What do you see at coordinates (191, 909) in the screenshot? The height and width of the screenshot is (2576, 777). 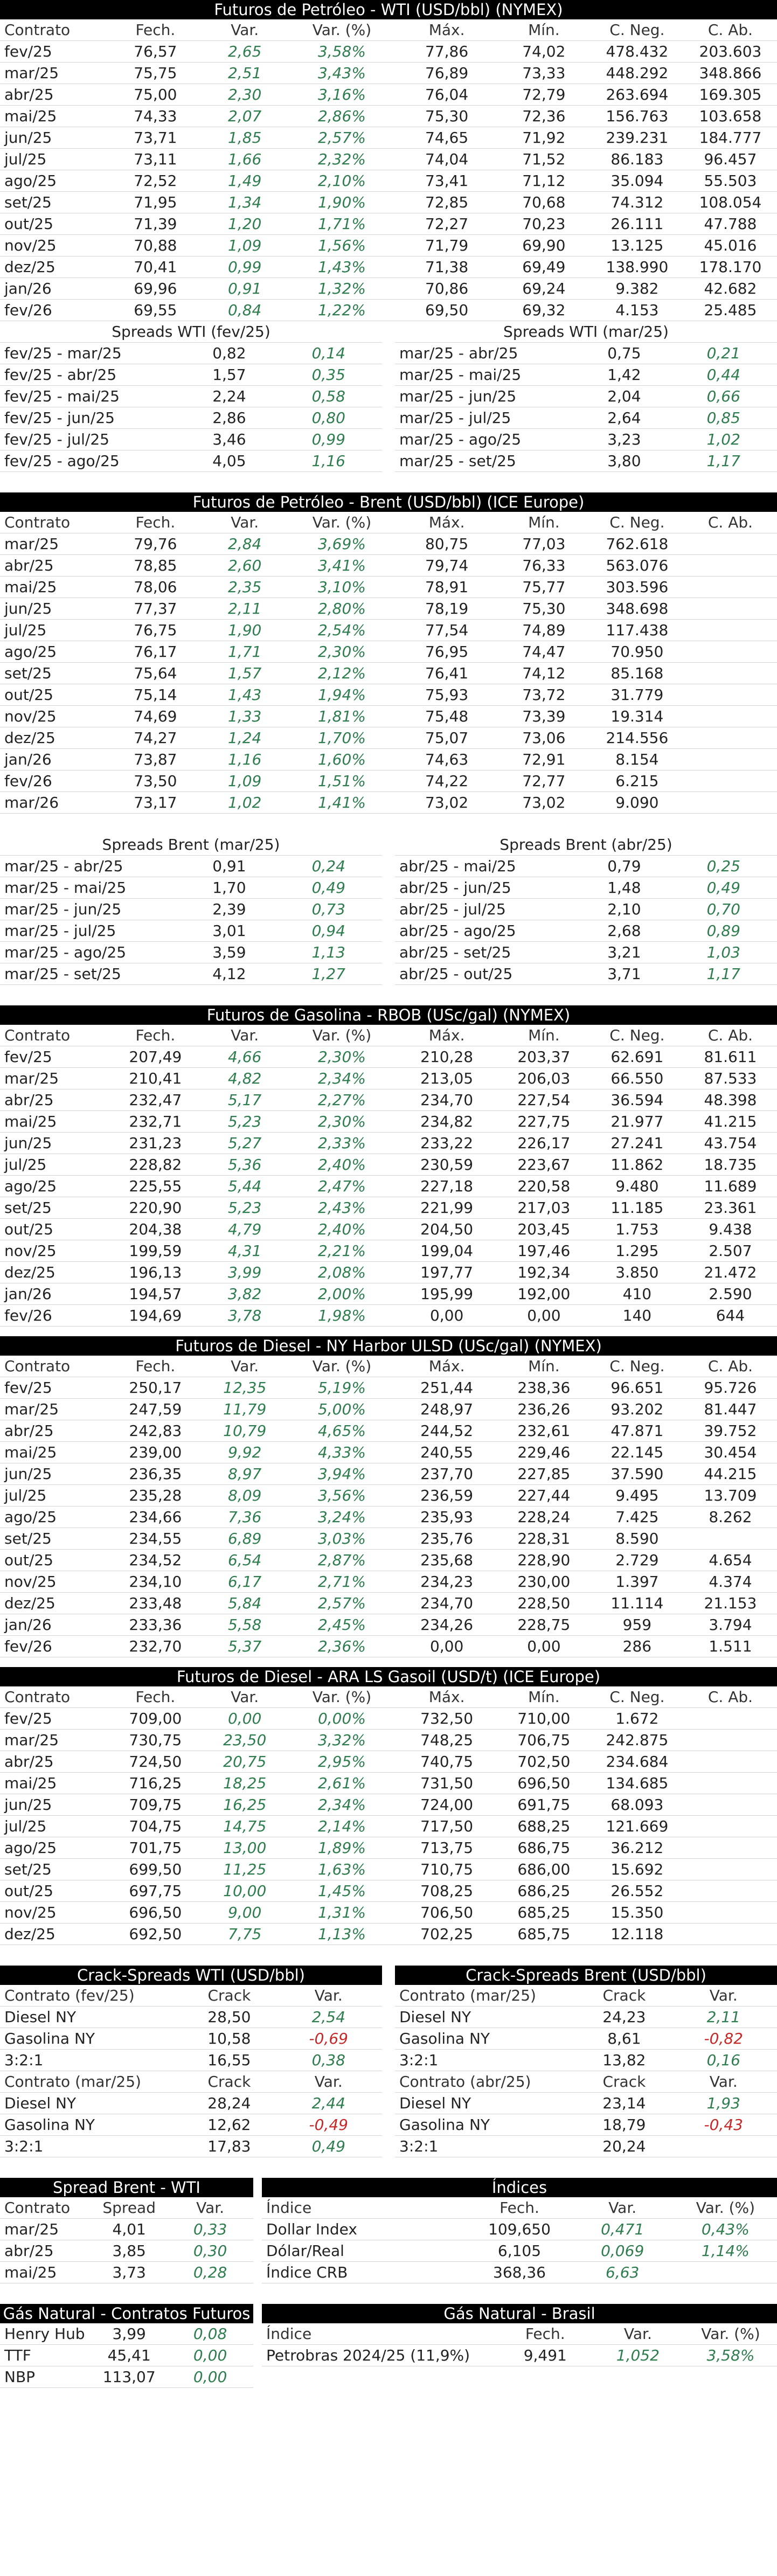 I see `table-row: mar/25 - jun/25 2,39 0,73` at bounding box center [191, 909].